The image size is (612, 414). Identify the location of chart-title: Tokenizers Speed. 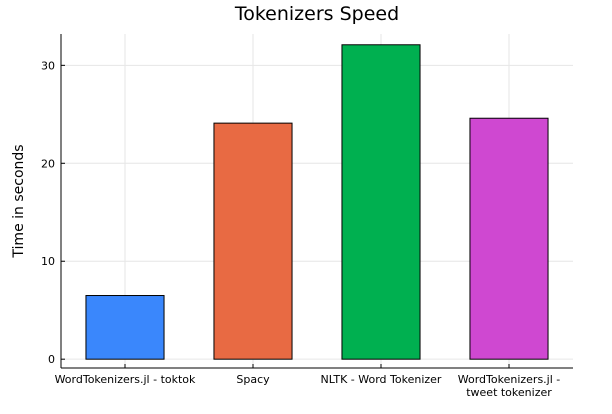
(316, 14).